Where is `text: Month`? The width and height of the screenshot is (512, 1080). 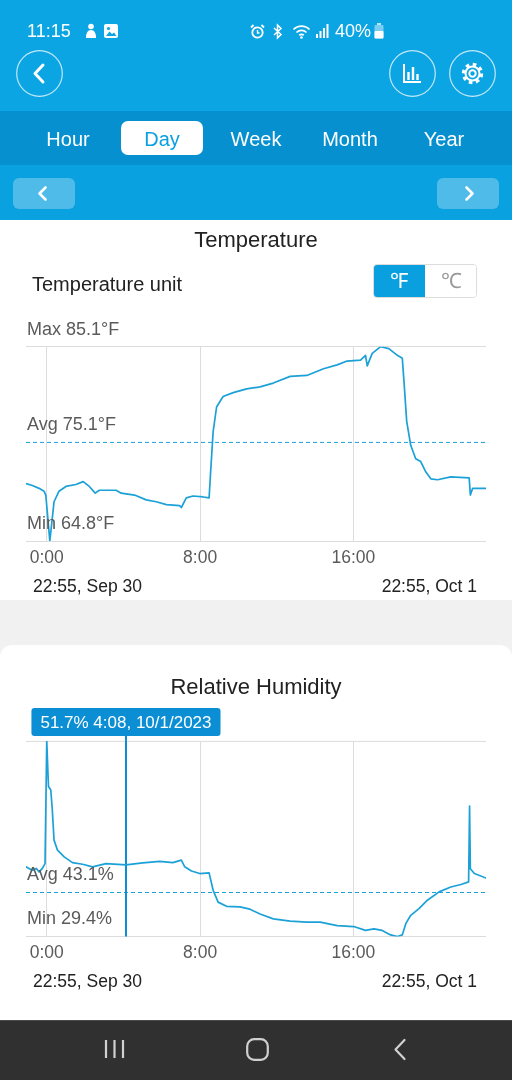 text: Month is located at coordinates (350, 139).